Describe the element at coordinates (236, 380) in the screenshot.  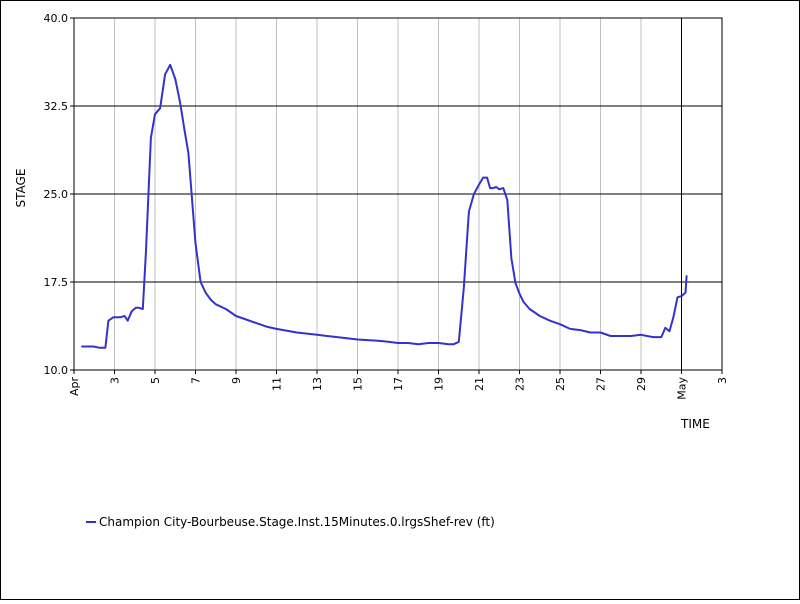
I see `x-tick-label: 9` at that location.